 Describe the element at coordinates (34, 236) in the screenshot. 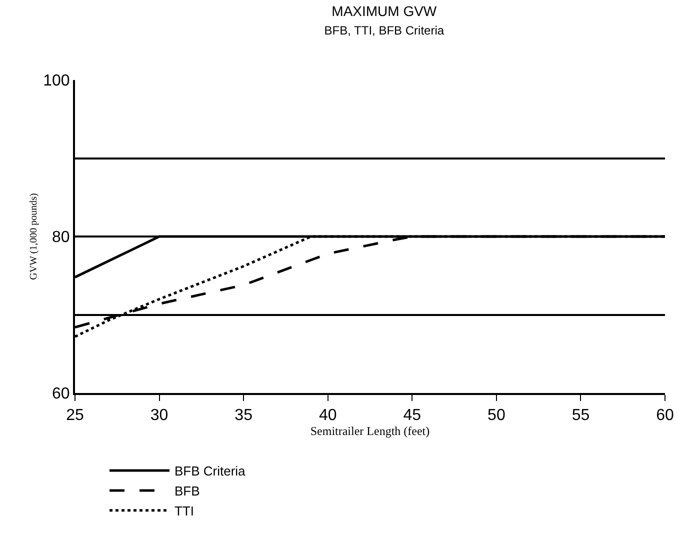

I see `y-axis-title: GVW (1,000 pounds)` at that location.